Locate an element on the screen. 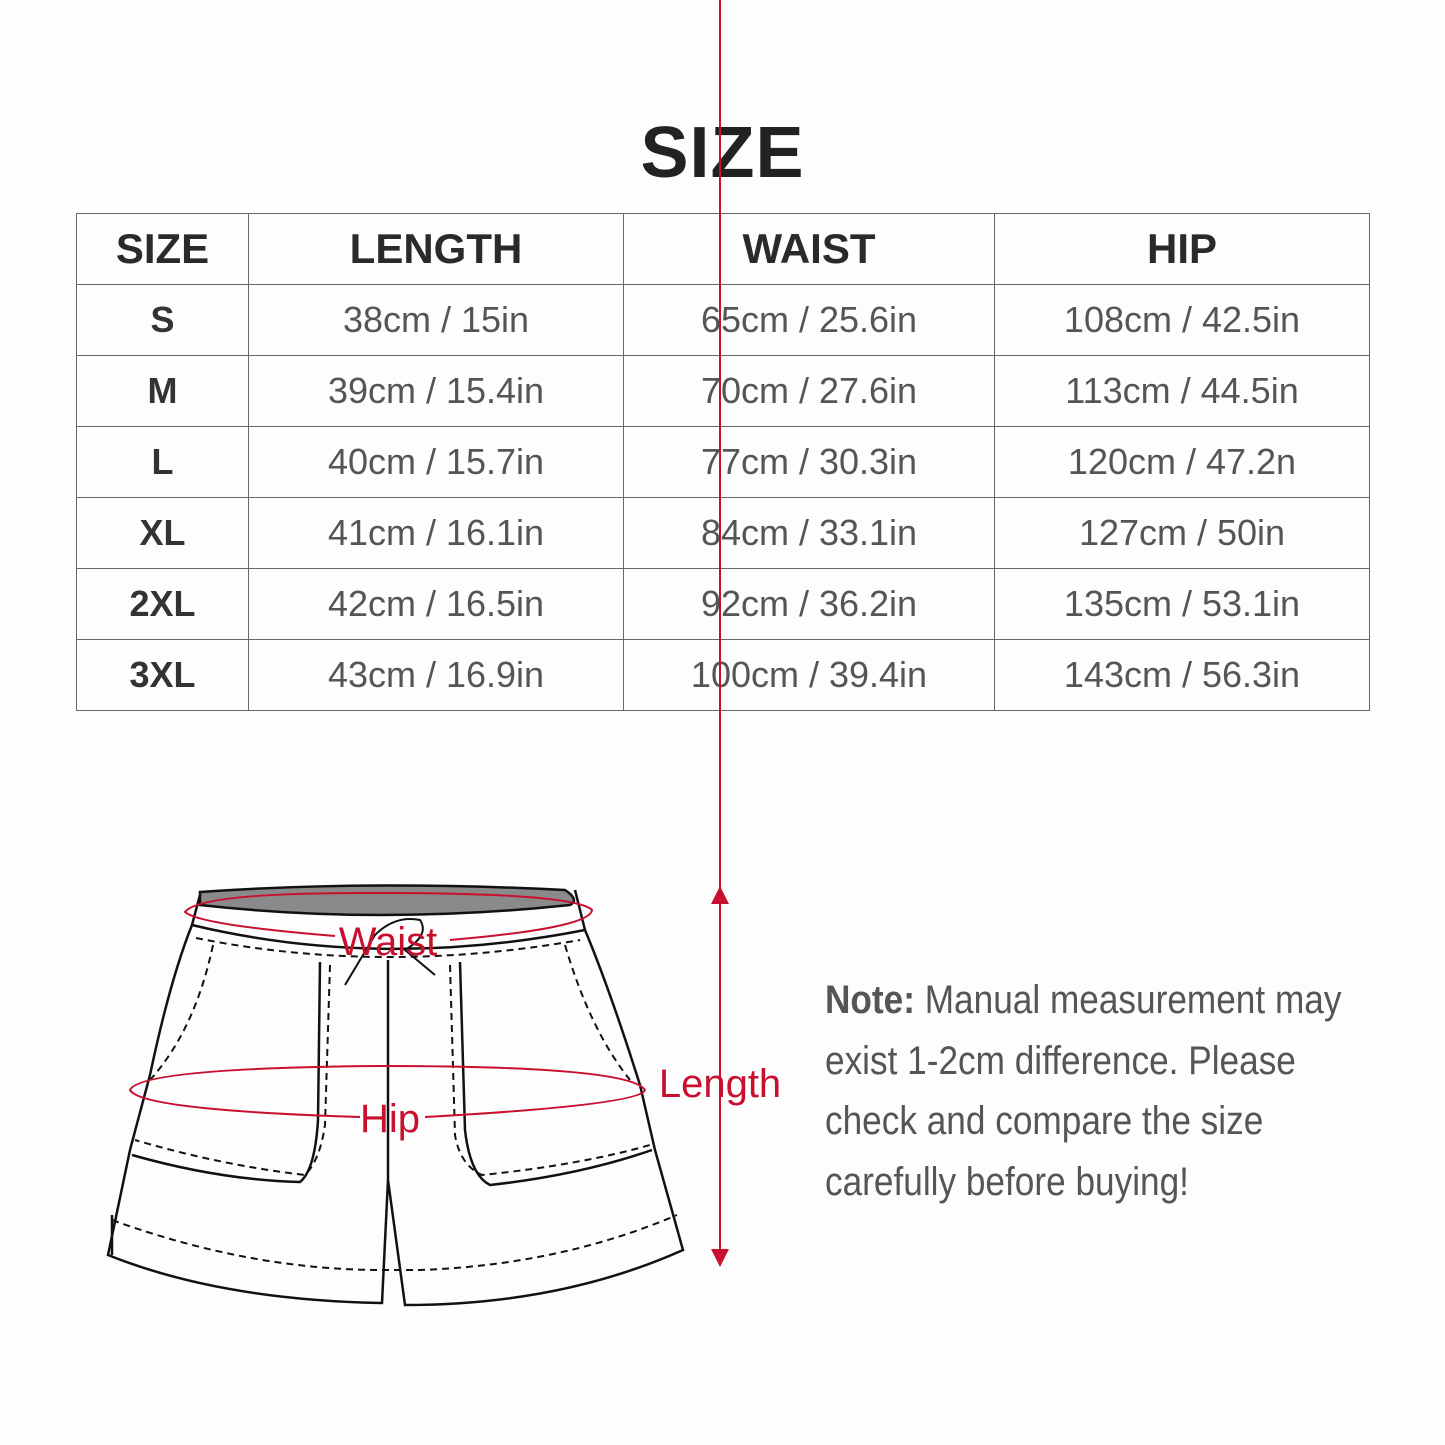 Image resolution: width=1445 pixels, height=1445 pixels. table-row: L 40cm / 15.7in 77cm / 30.3in 120cm / 47.2n is located at coordinates (723, 462).